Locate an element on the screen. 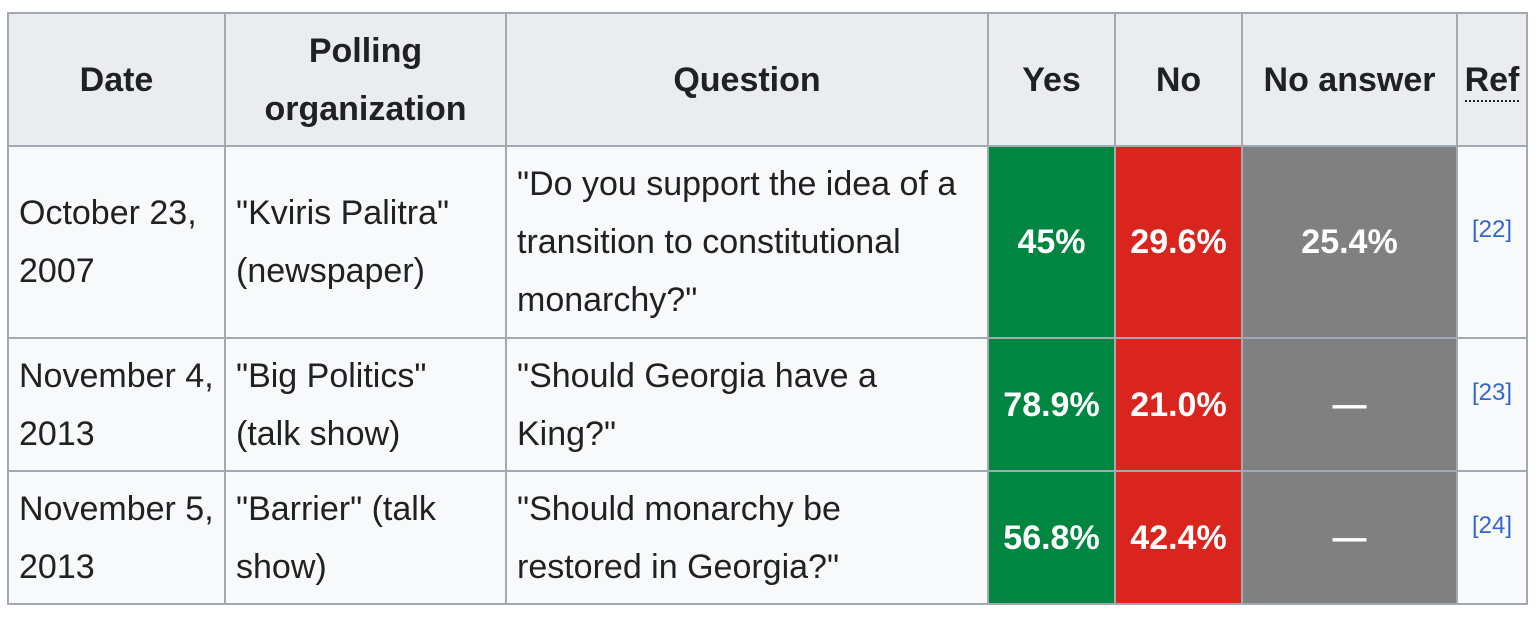  ref-cell: [24] is located at coordinates (1492, 537).